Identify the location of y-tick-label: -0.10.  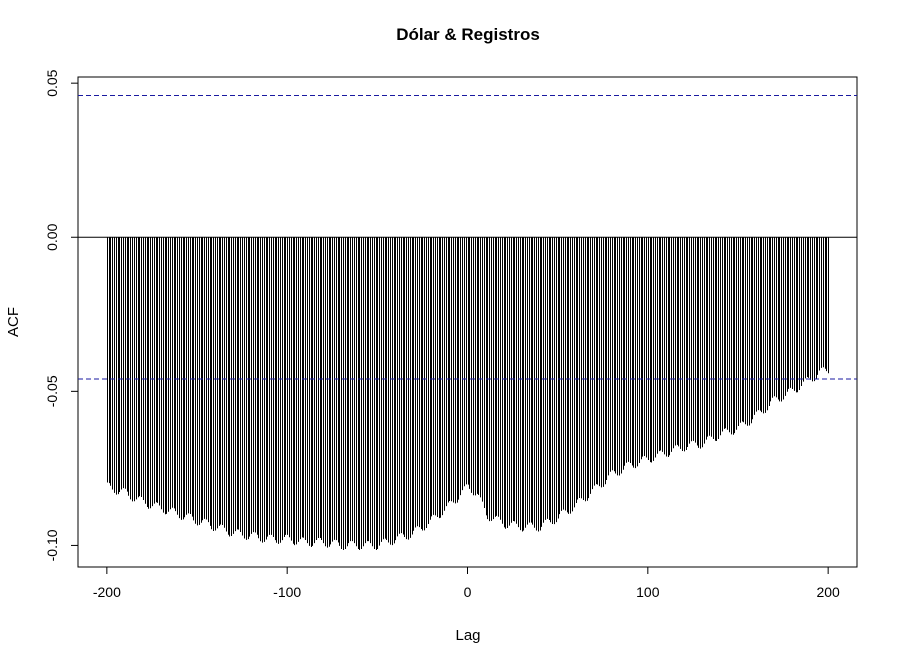
(52, 545).